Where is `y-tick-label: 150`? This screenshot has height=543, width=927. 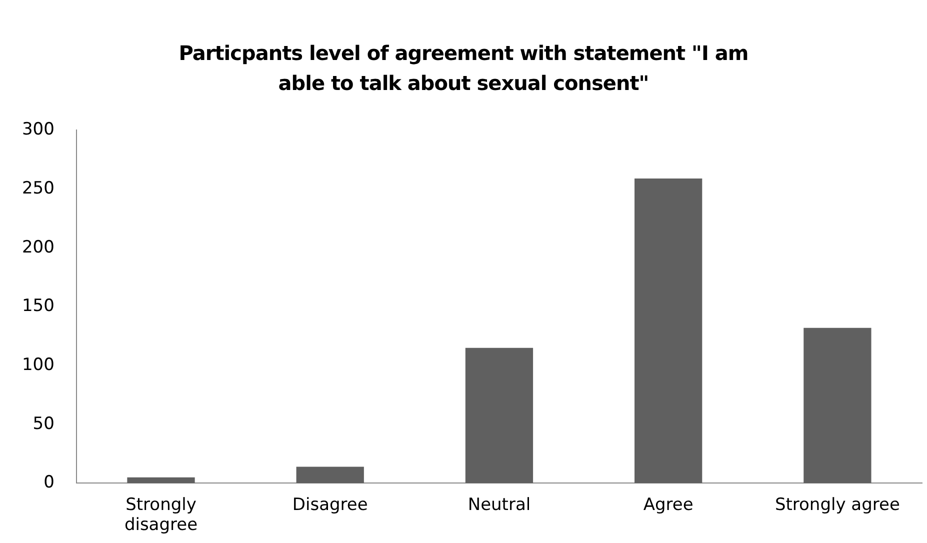 y-tick-label: 150 is located at coordinates (38, 306).